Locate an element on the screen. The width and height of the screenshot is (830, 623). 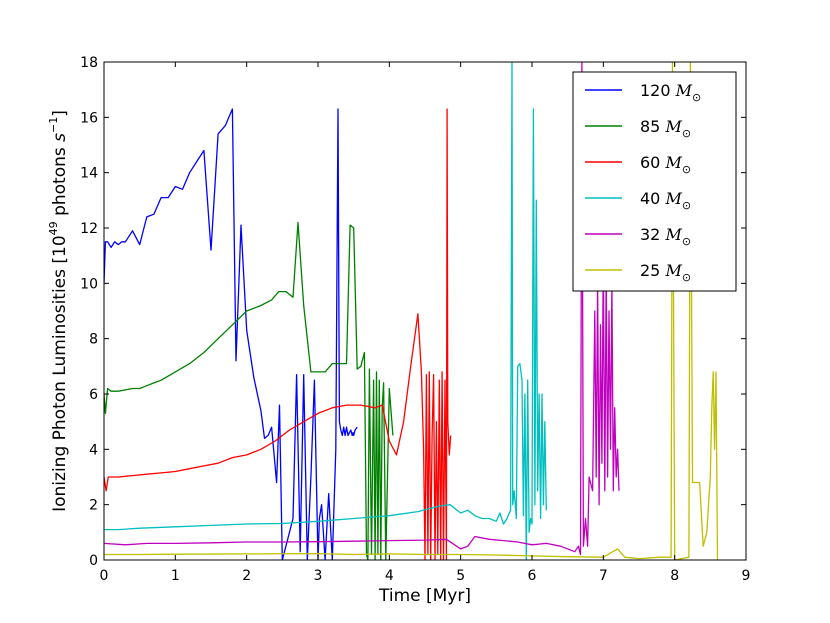
y-axis-label-exp: 49 is located at coordinates (53, 228).